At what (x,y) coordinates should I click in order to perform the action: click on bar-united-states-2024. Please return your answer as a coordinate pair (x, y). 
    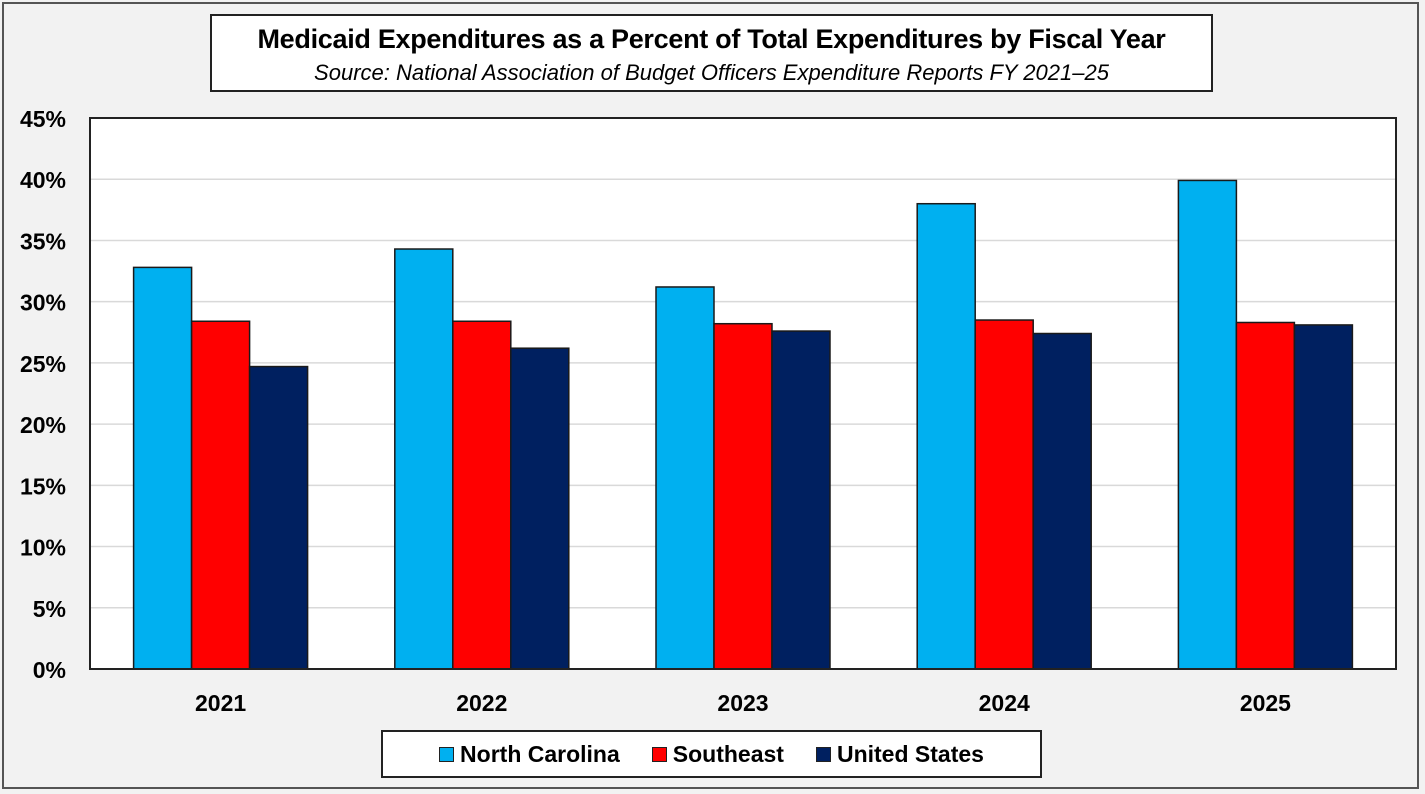
    Looking at the image, I should click on (1062, 501).